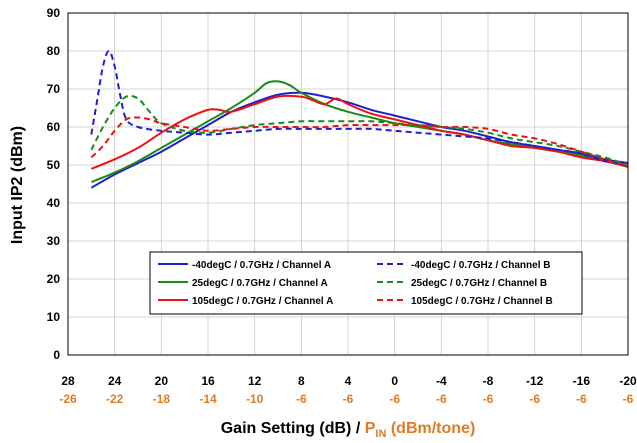 Image resolution: width=637 pixels, height=443 pixels. Describe the element at coordinates (54, 13) in the screenshot. I see `y-tick-label: 90` at that location.